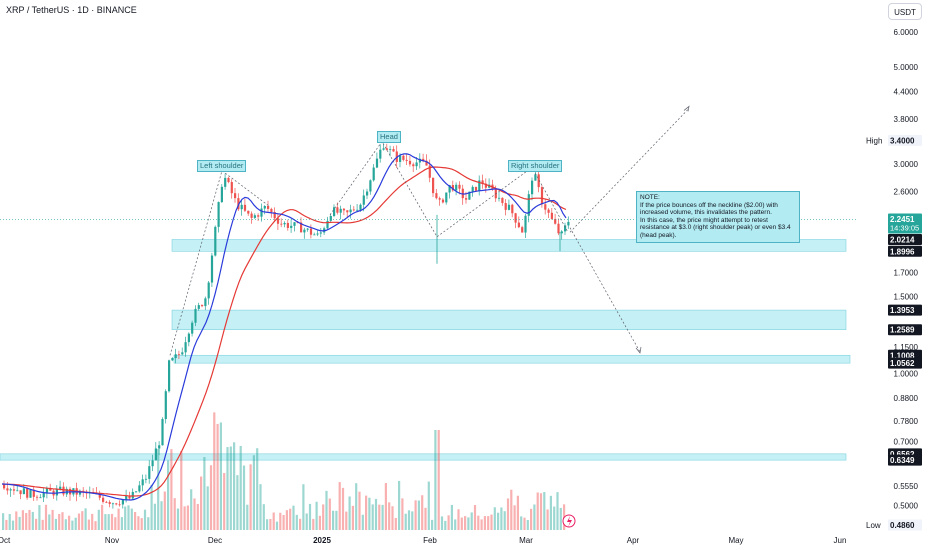  What do you see at coordinates (902, 363) in the screenshot?
I see `price-label-value: 1.0562` at bounding box center [902, 363].